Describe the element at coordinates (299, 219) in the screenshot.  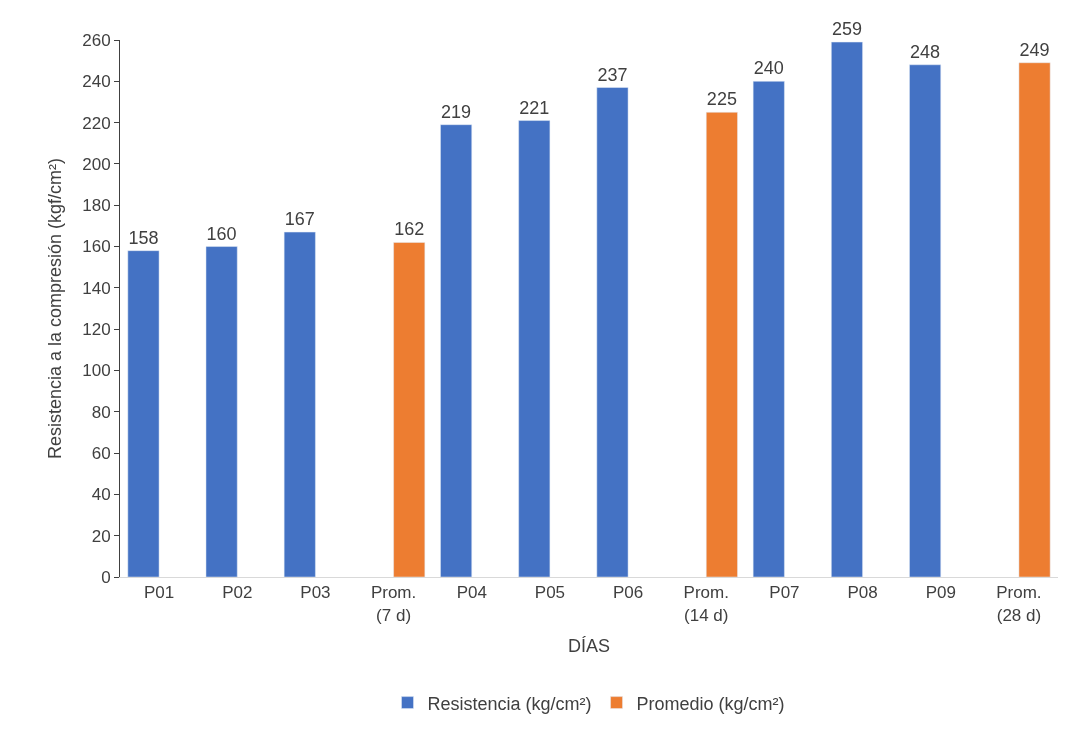
I see `data-label: 167` at that location.